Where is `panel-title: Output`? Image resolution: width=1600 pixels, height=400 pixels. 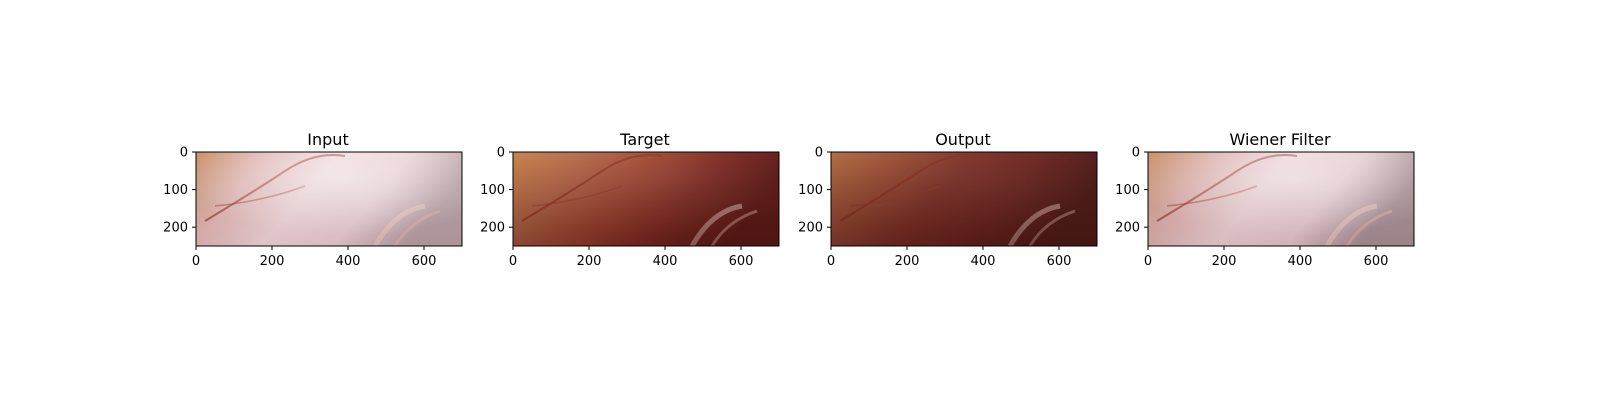
panel-title: Output is located at coordinates (963, 139).